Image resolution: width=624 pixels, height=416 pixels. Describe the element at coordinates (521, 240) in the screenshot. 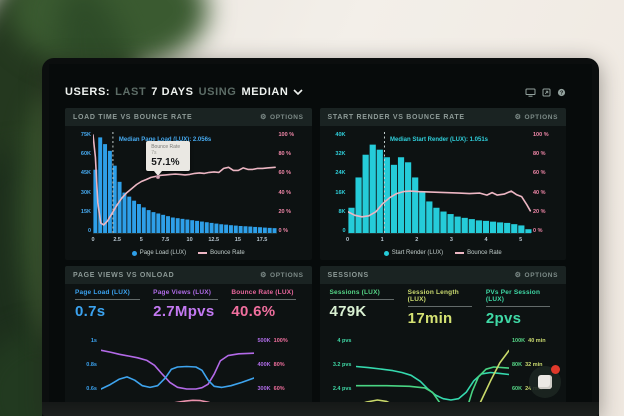

I see `axis-tick: 5` at that location.